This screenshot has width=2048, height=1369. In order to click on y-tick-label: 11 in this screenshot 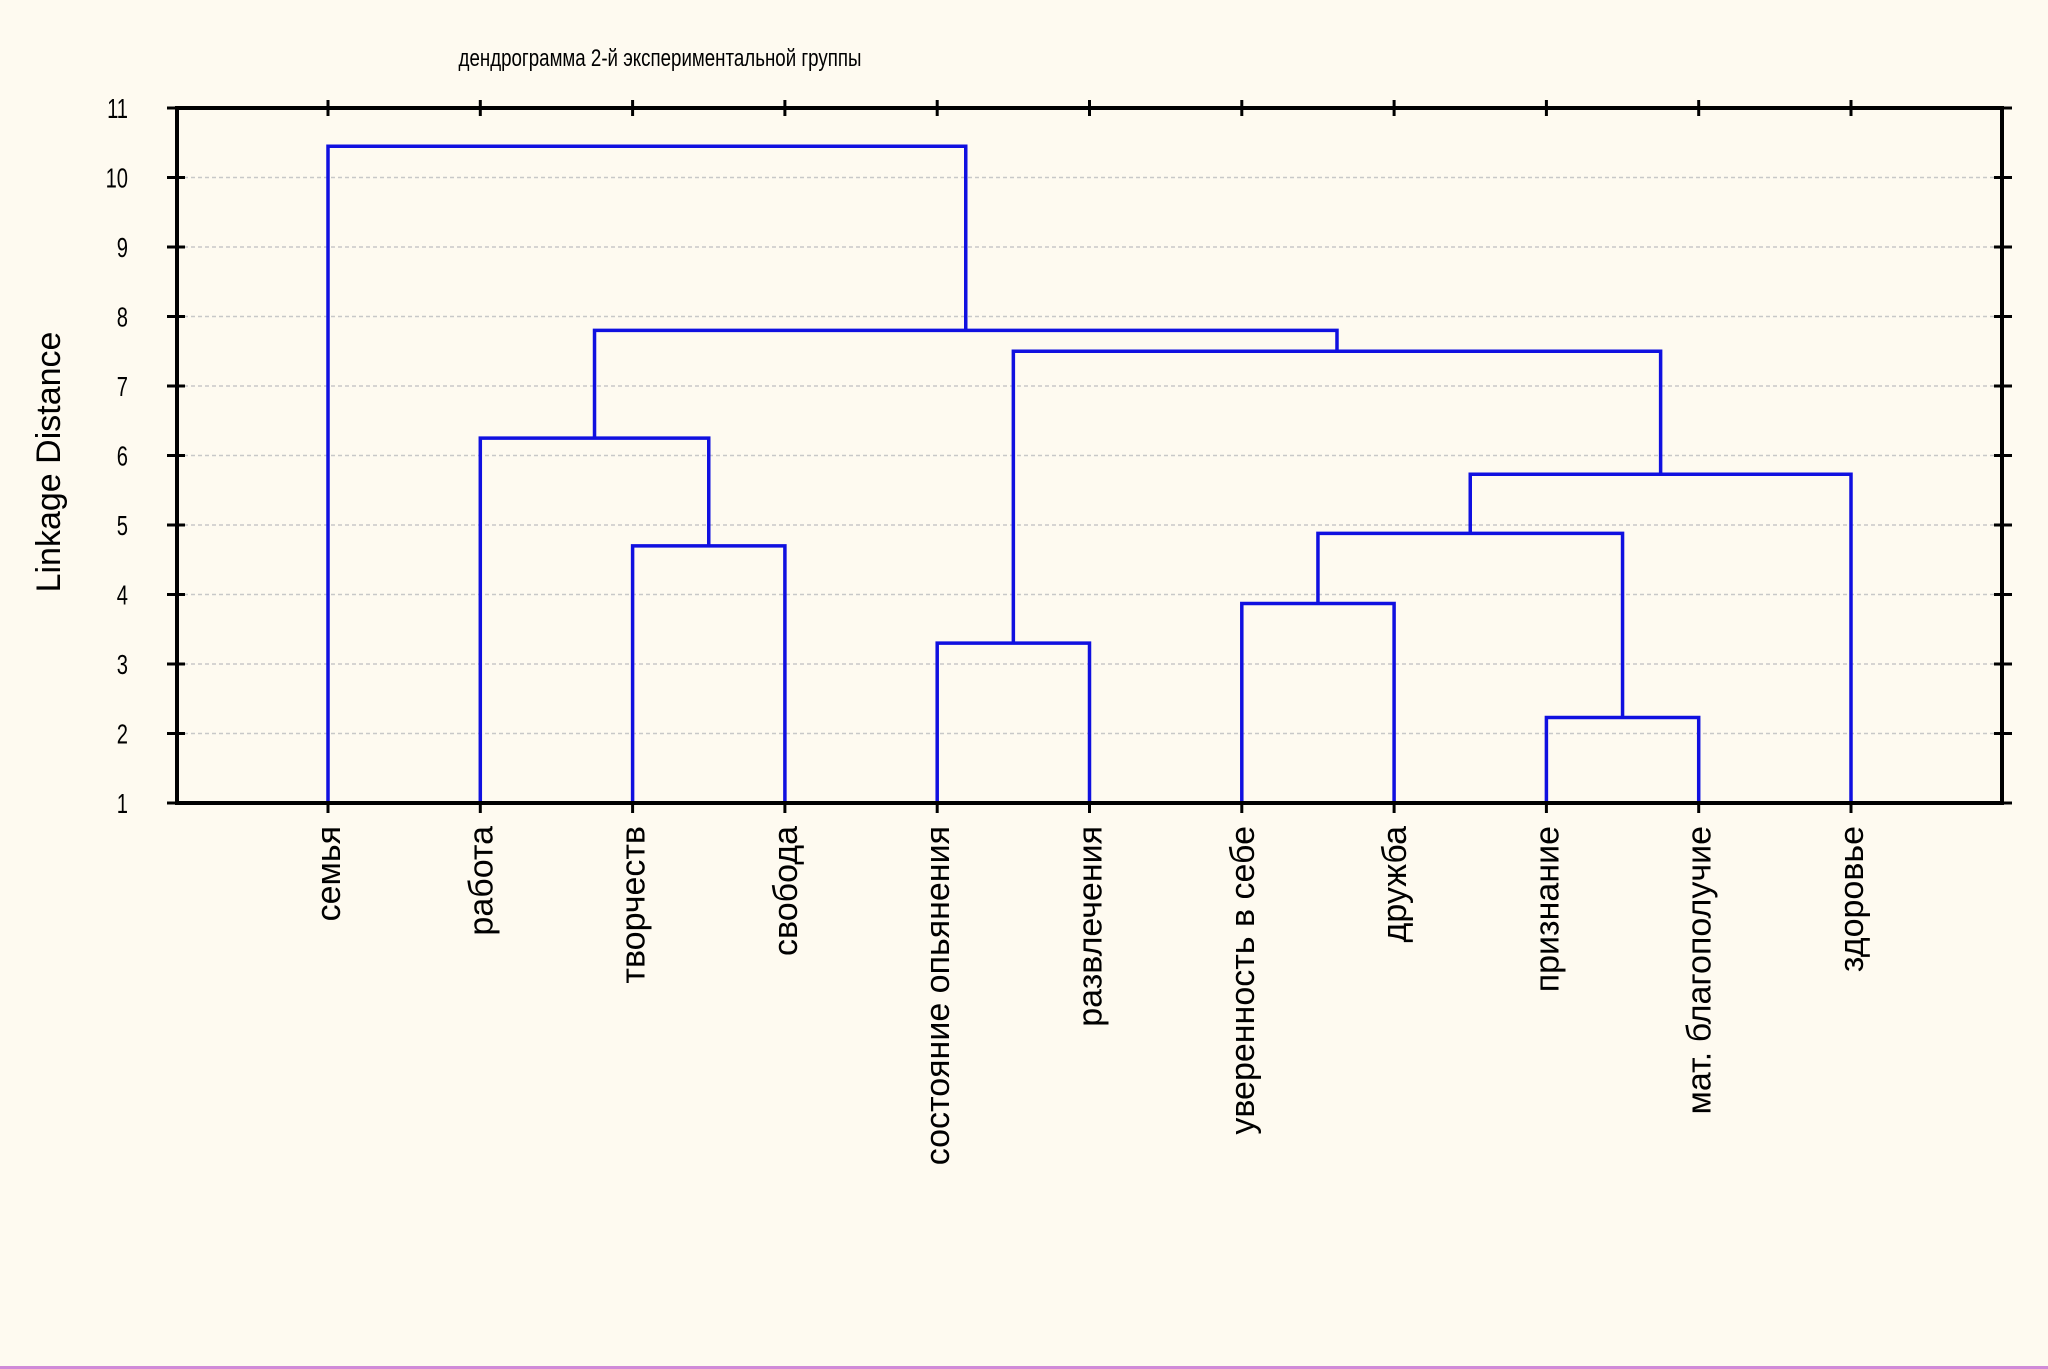, I will do `click(117, 109)`.